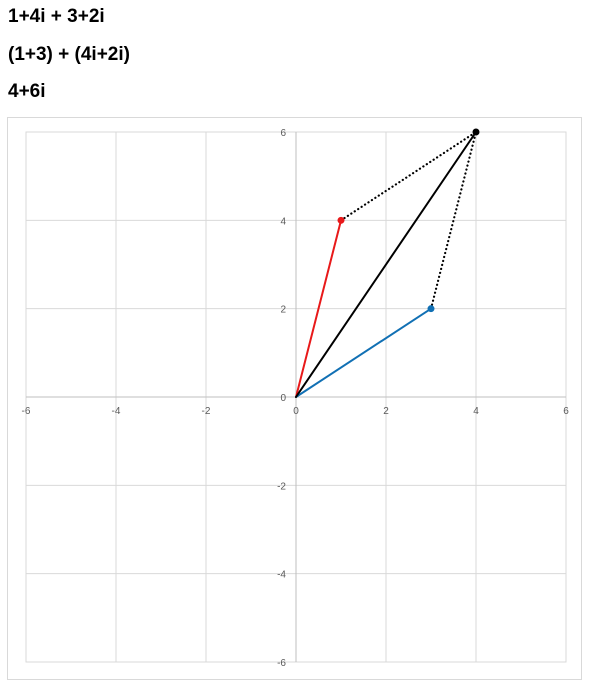 Image resolution: width=592 pixels, height=693 pixels. What do you see at coordinates (386, 264) in the screenshot?
I see `series-line-4-6i` at bounding box center [386, 264].